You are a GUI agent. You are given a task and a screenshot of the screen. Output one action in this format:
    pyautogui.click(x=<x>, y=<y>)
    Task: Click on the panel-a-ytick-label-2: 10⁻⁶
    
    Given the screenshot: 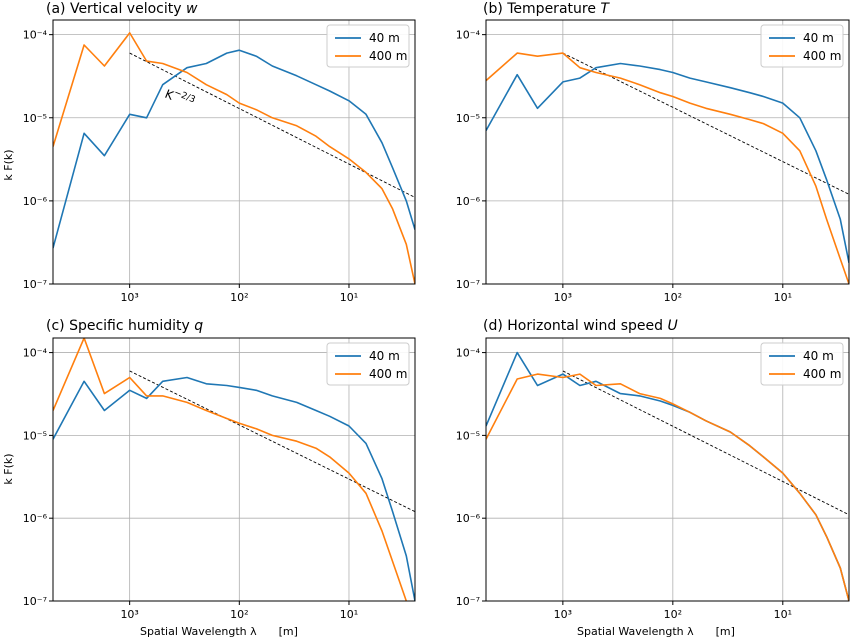 What is the action you would take?
    pyautogui.click(x=35, y=201)
    